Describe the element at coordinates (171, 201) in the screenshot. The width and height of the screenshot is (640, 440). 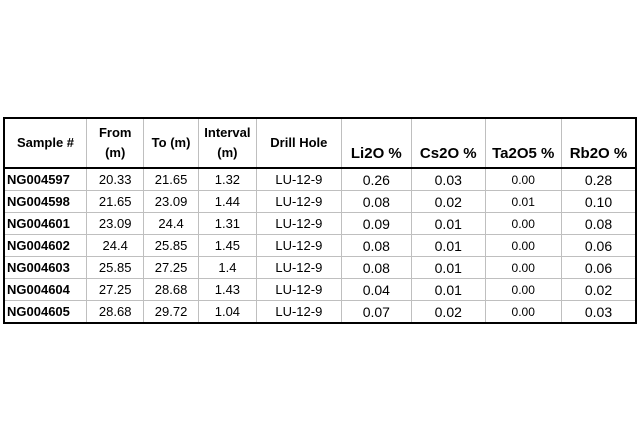
I see `cell-to: 23.09` at that location.